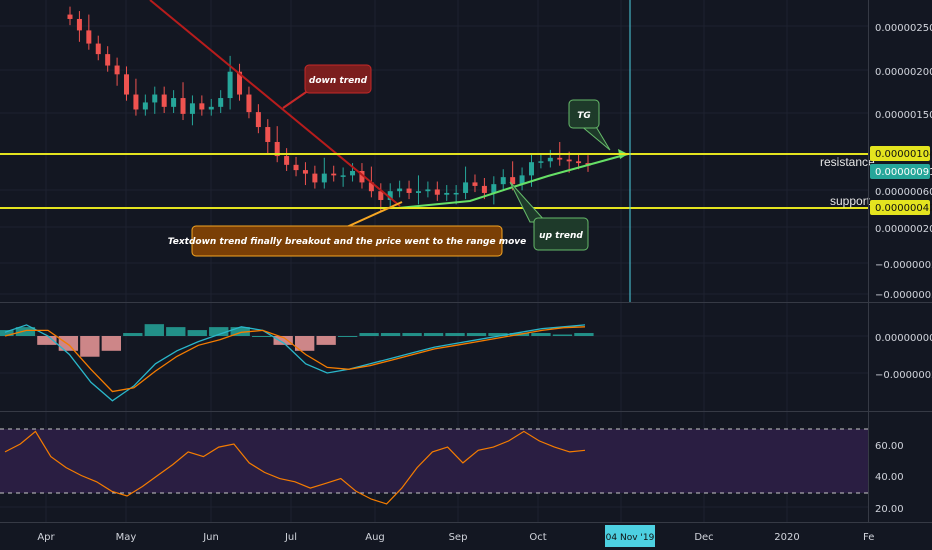 The height and width of the screenshot is (550, 932). What do you see at coordinates (903, 28) in the screenshot?
I see `price-tick: 0.00000250` at bounding box center [903, 28].